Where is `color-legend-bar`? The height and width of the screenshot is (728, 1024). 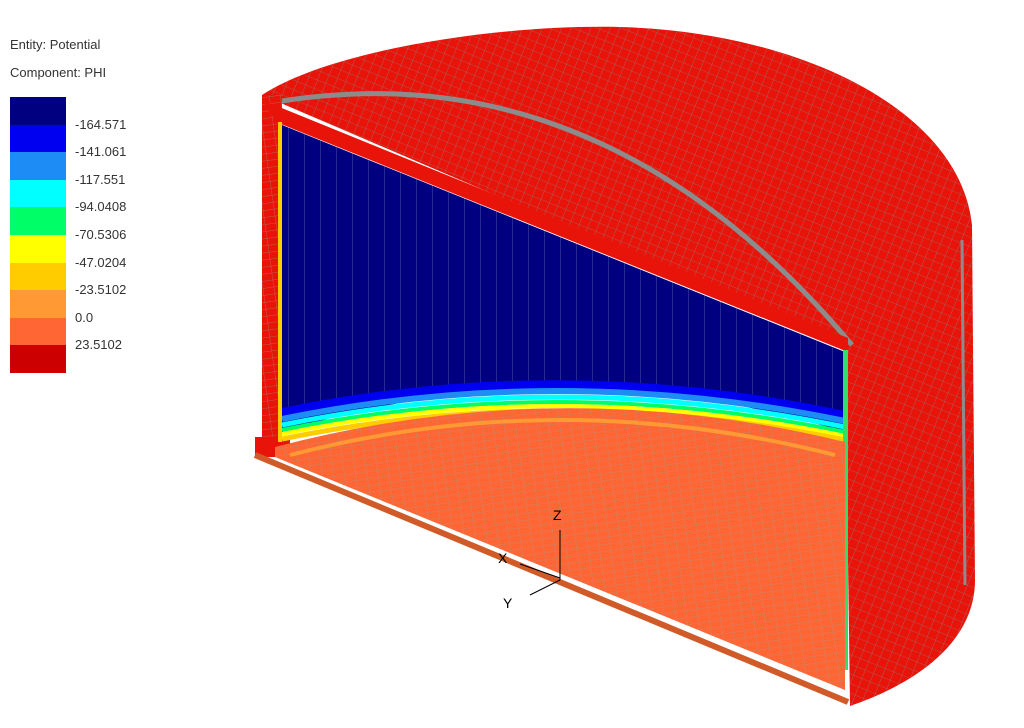
color-legend-bar is located at coordinates (38, 235).